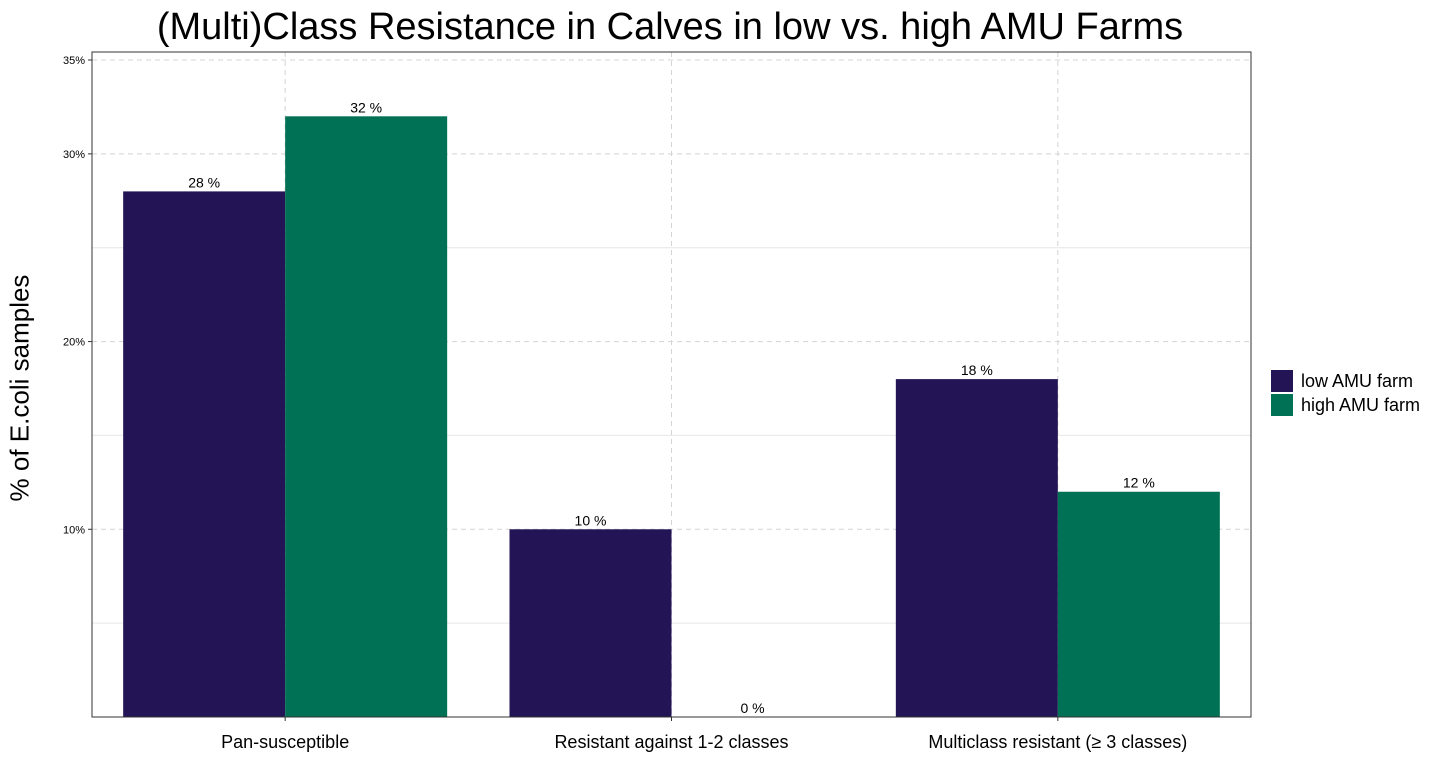  Describe the element at coordinates (204, 182) in the screenshot. I see `data-label: 28 %` at that location.